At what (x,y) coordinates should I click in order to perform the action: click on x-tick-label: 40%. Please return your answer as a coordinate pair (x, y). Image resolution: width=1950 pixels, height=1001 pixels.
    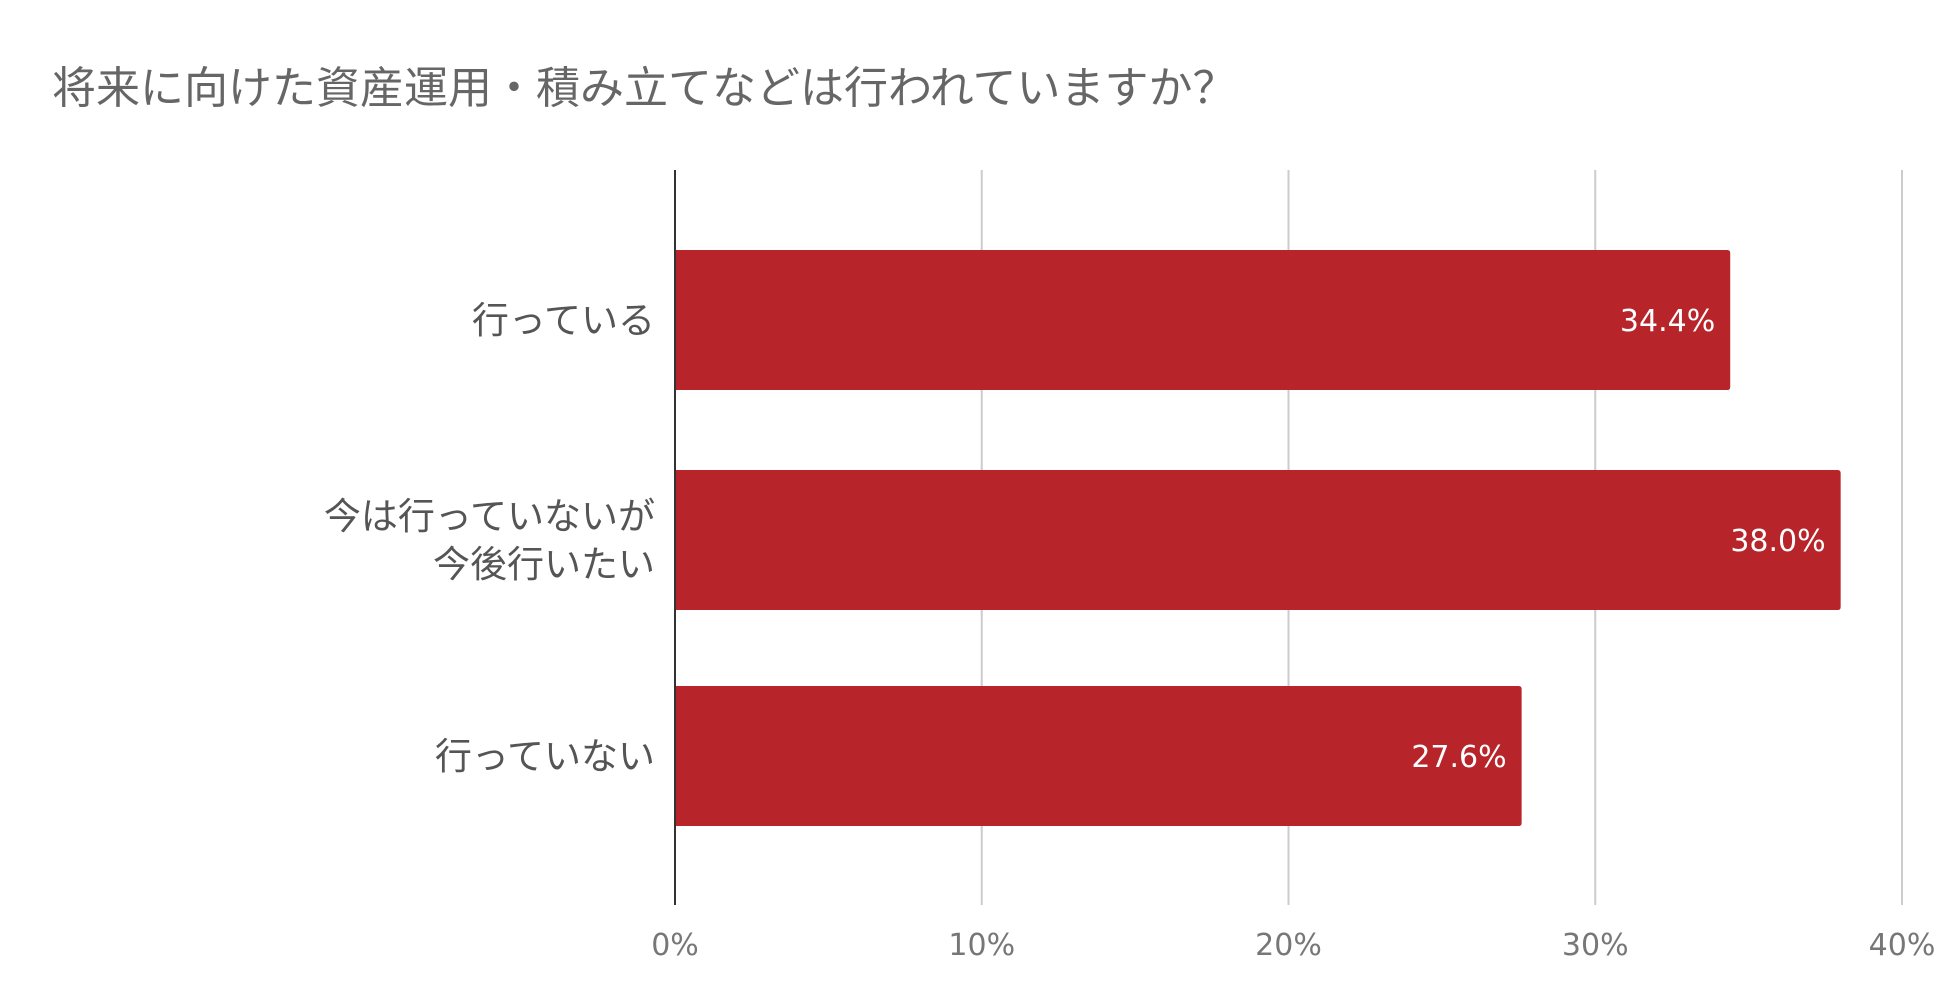
    Looking at the image, I should click on (1902, 945).